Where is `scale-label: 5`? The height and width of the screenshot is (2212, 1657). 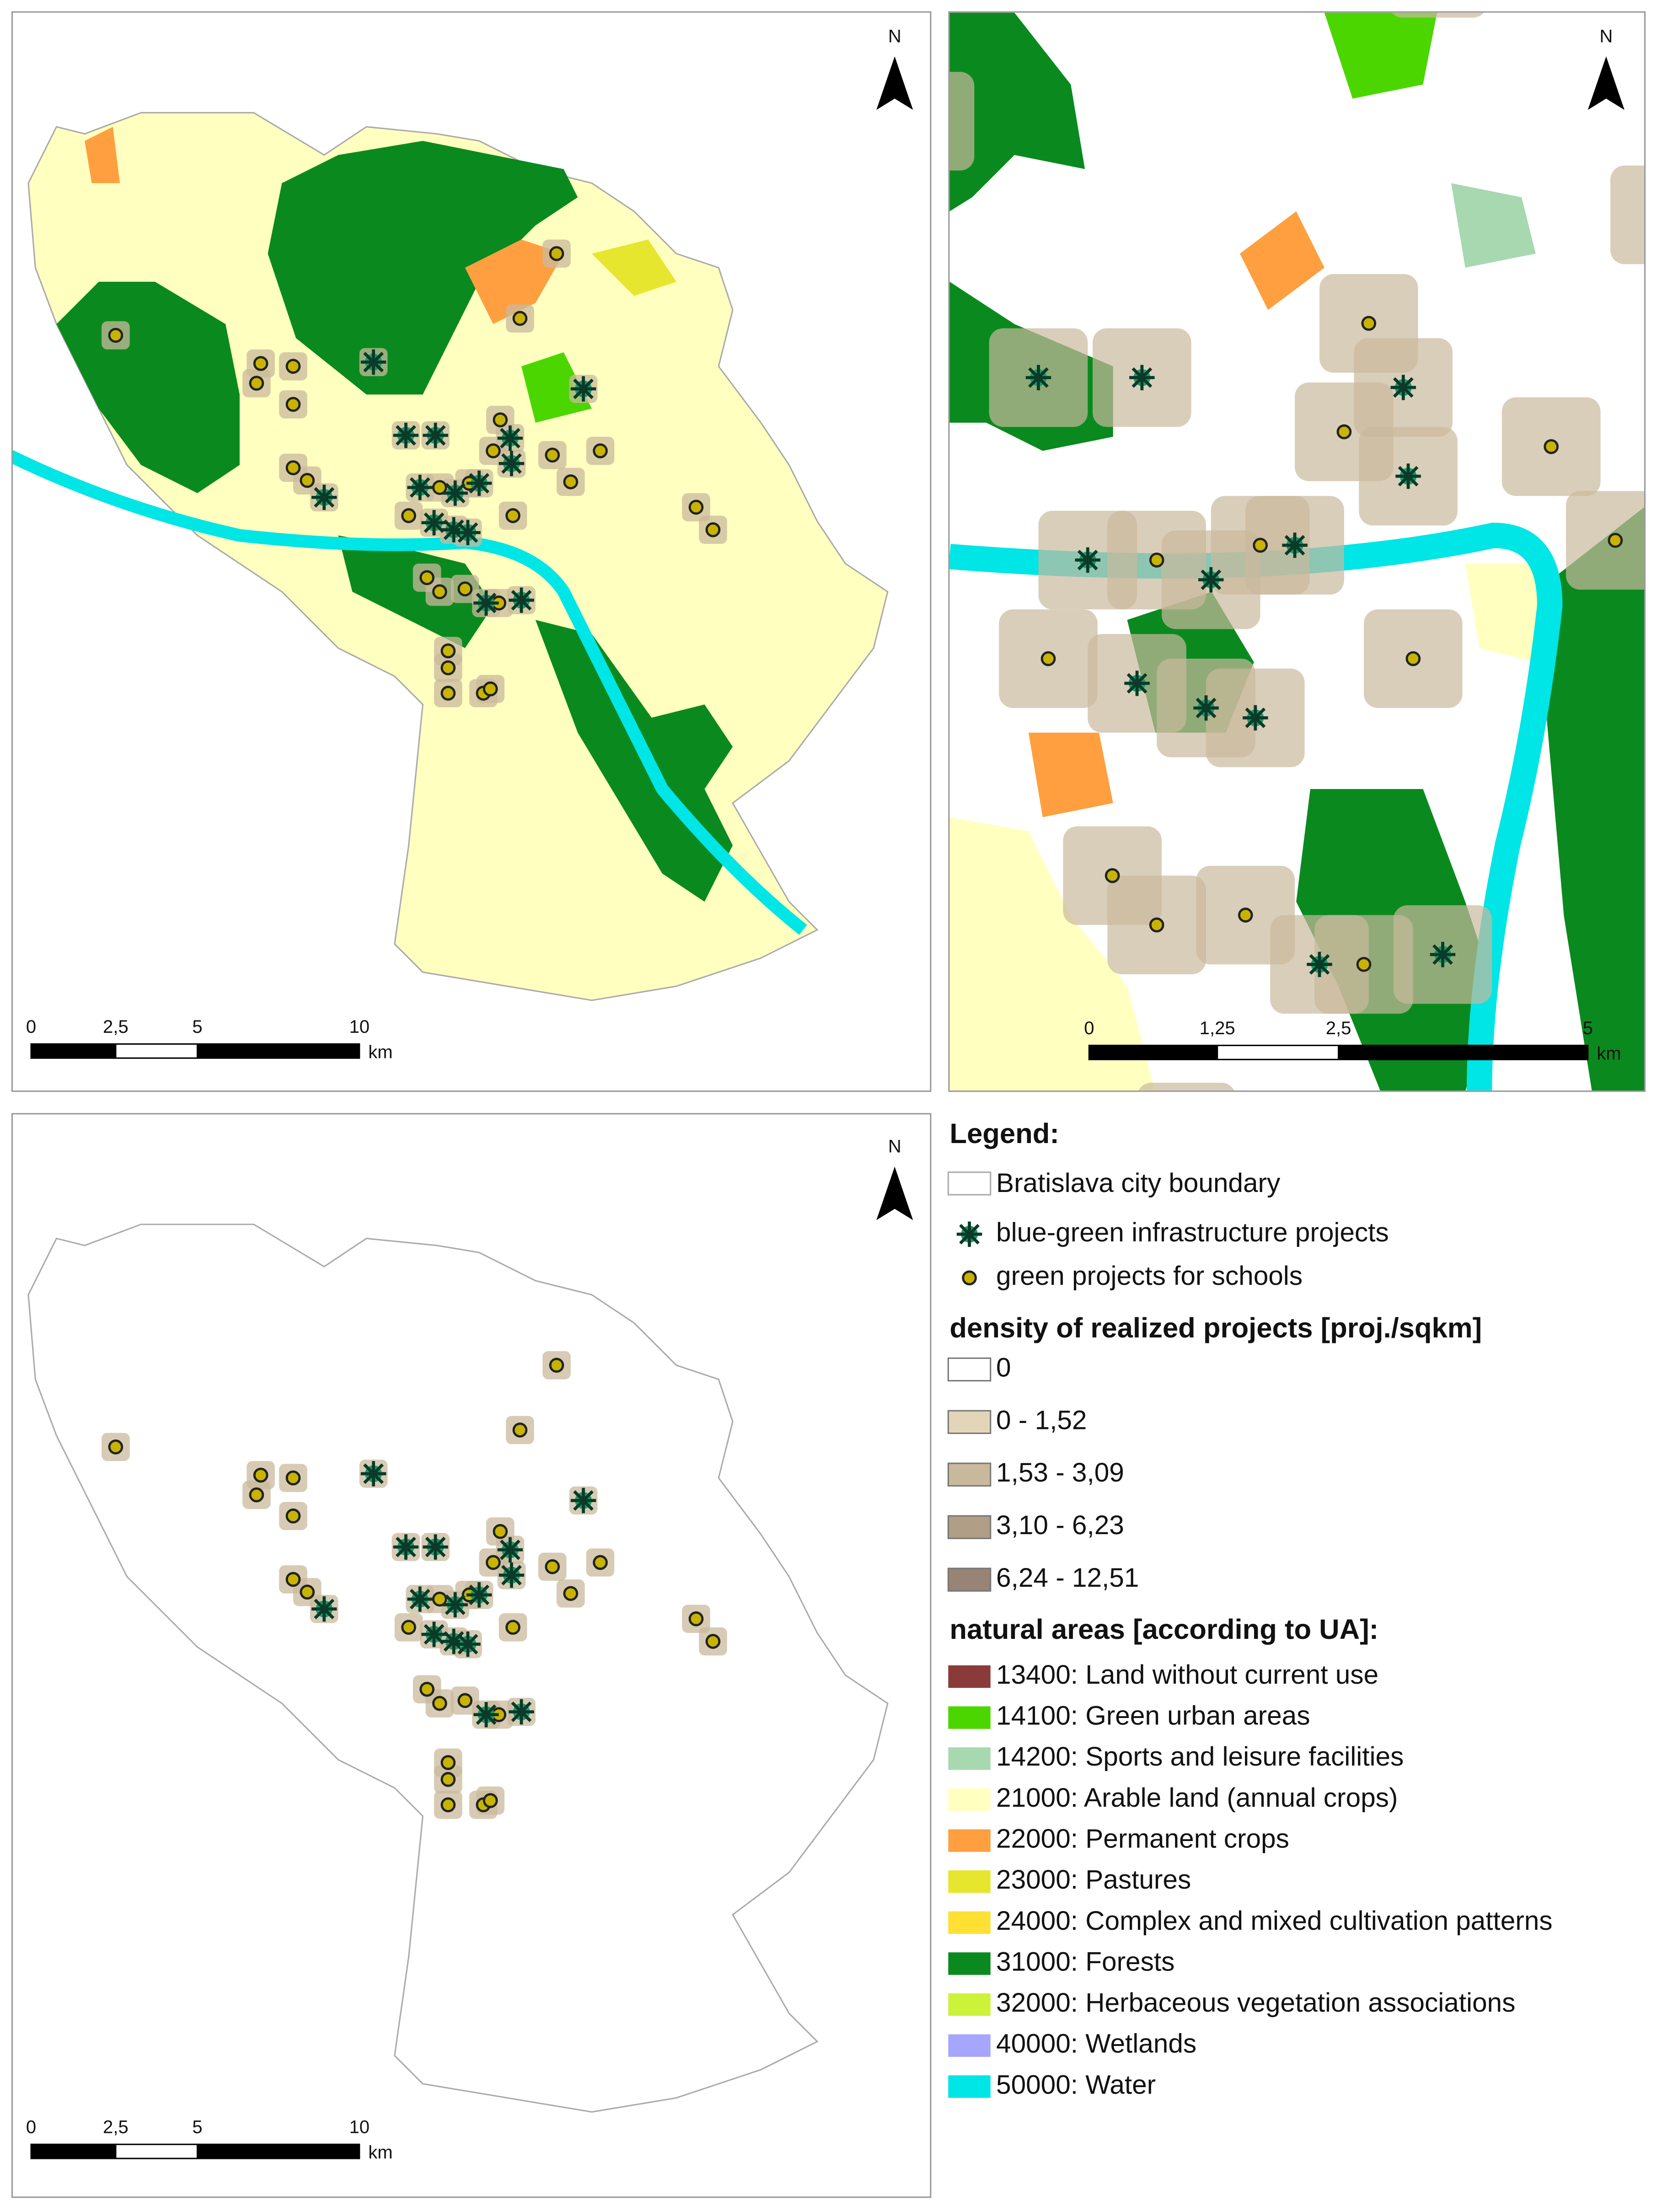
scale-label: 5 is located at coordinates (197, 1027).